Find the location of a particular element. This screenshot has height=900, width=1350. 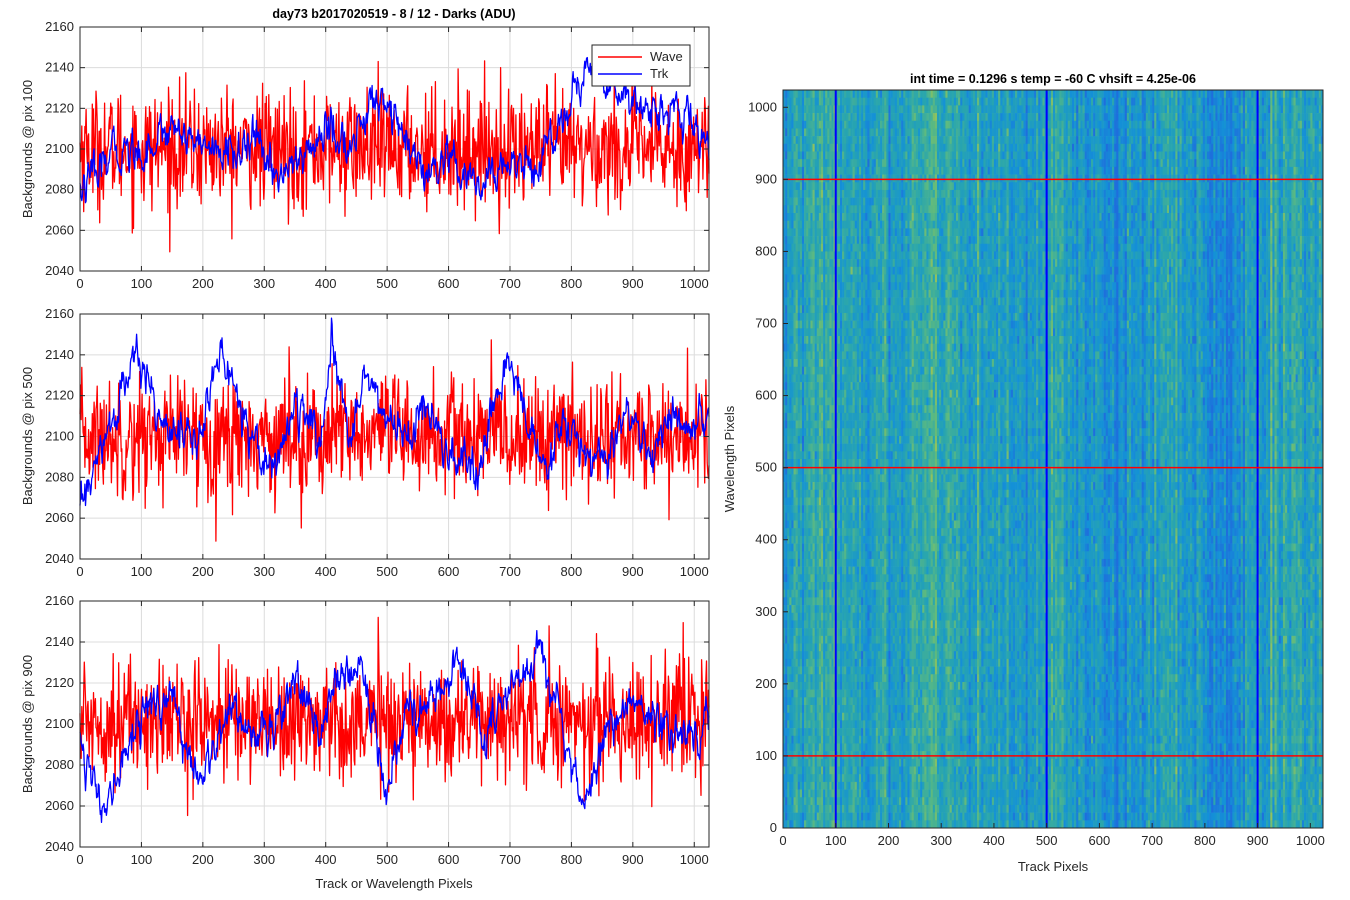

y-tick-label: 2040 is located at coordinates (59, 846).